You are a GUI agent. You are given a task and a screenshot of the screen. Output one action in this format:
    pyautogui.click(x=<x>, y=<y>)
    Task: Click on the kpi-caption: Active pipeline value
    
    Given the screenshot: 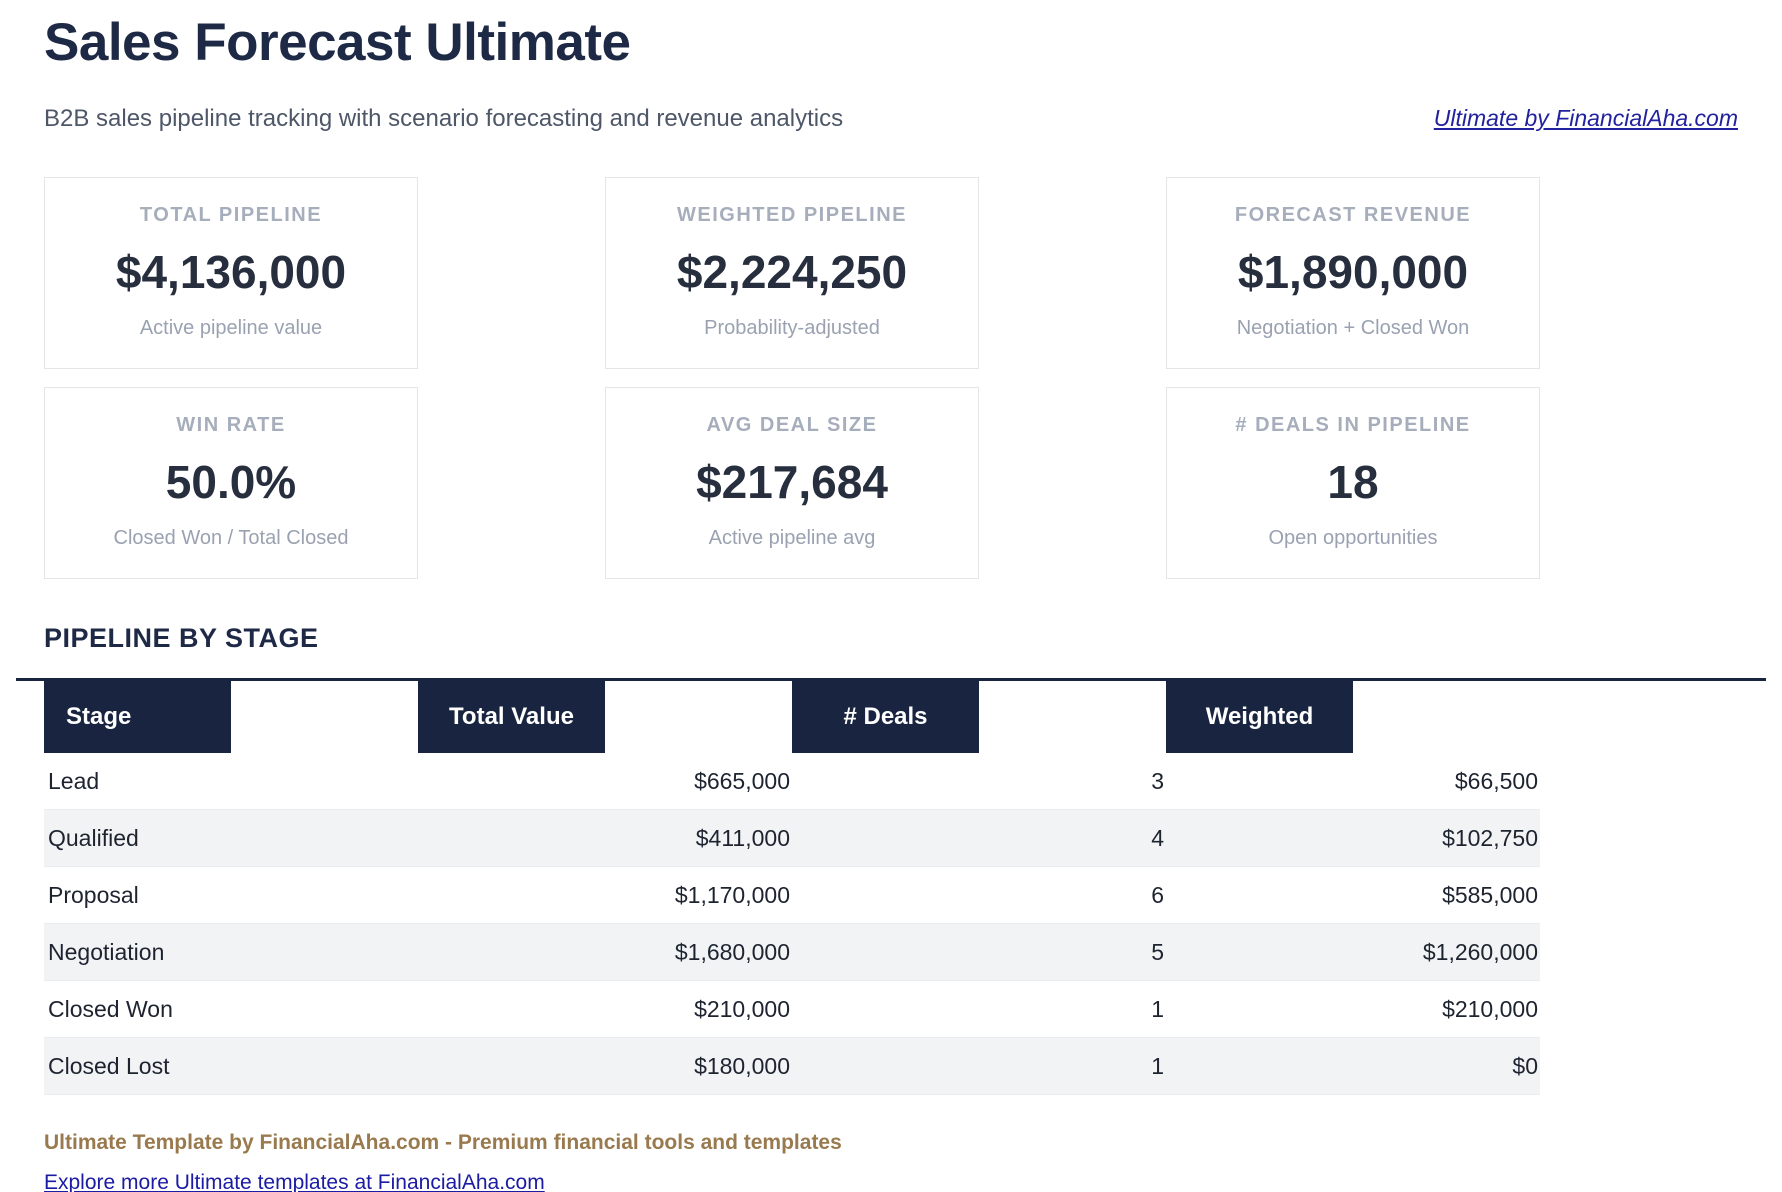 What is the action you would take?
    pyautogui.click(x=231, y=328)
    